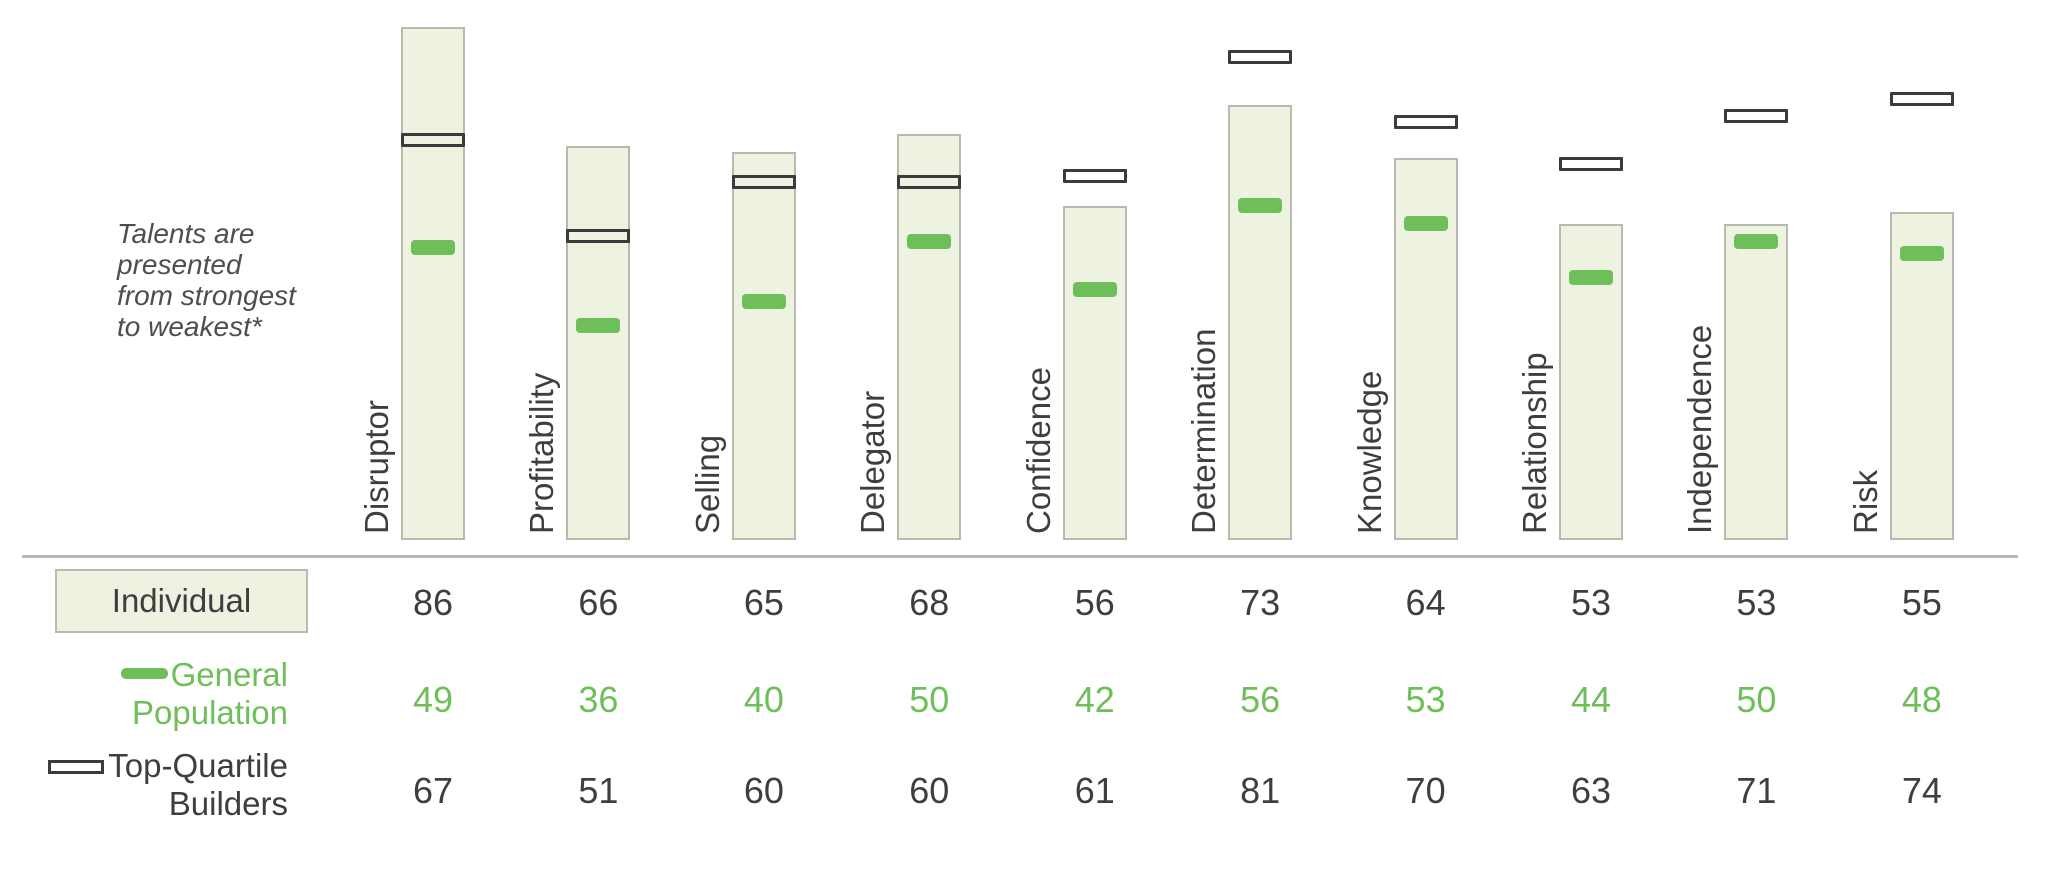  I want to click on top-quartile-value: 70, so click(1425, 790).